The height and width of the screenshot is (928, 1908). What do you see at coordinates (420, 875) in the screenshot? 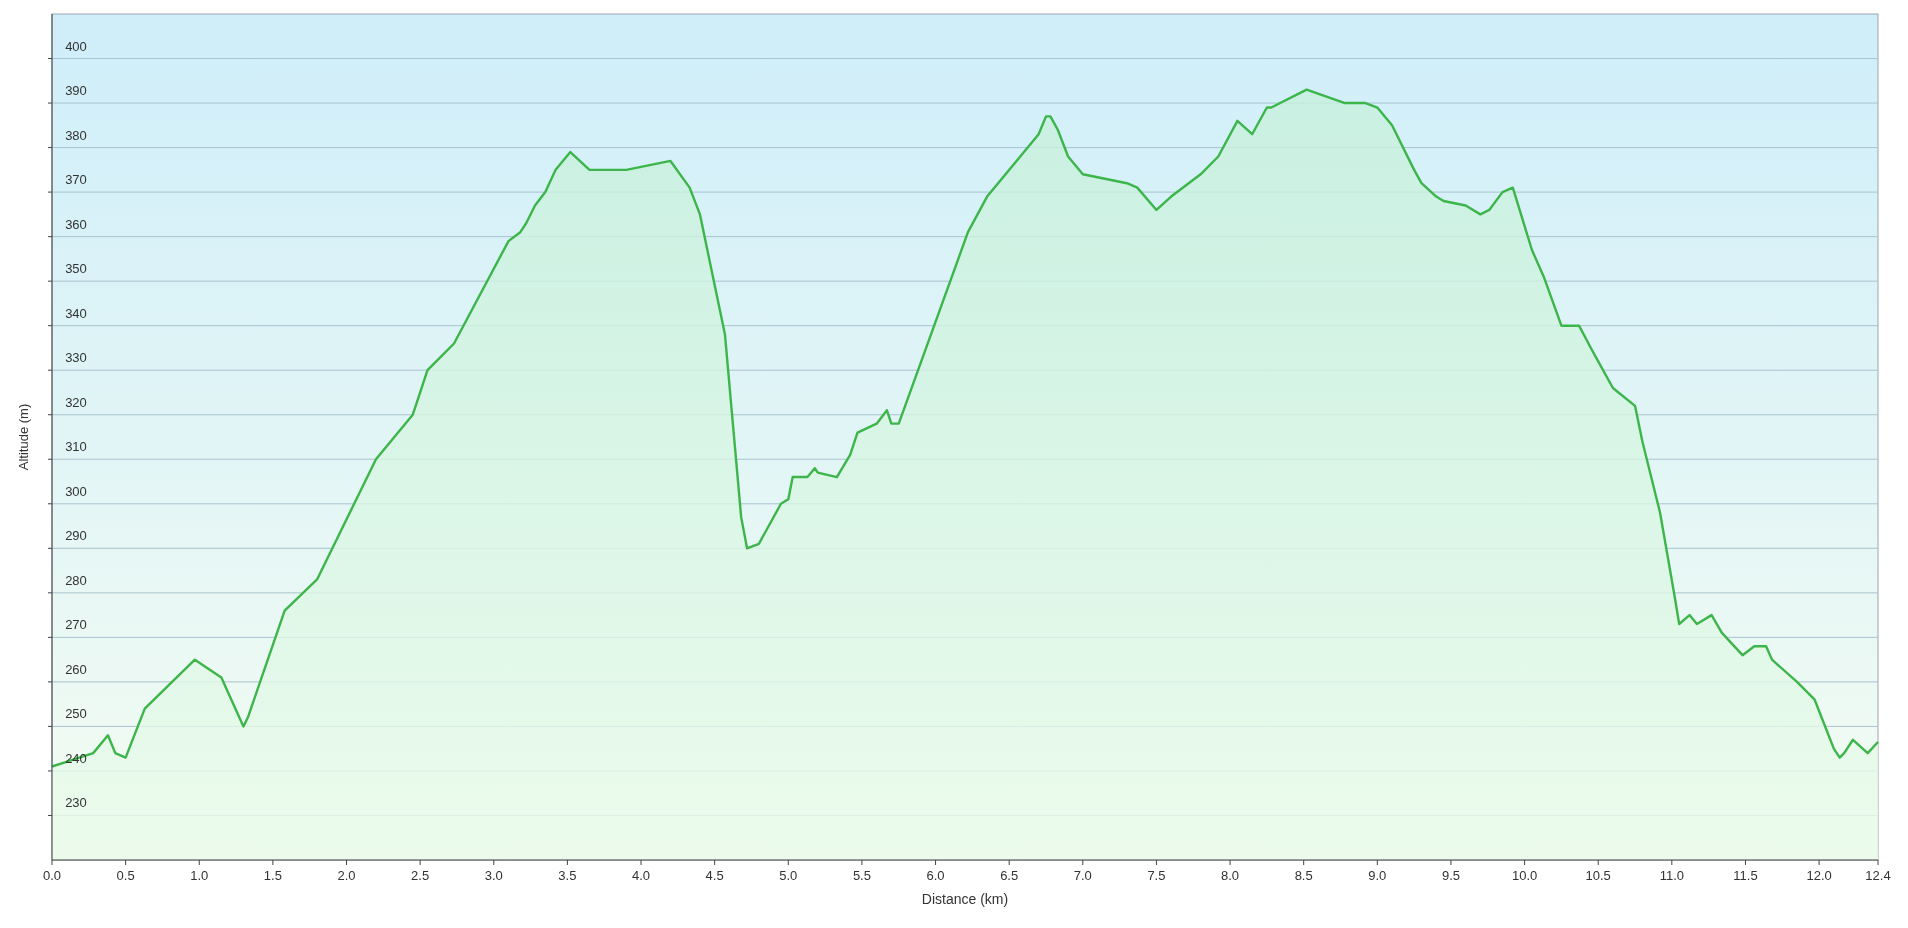
I see `x-tick-label: 2.5` at bounding box center [420, 875].